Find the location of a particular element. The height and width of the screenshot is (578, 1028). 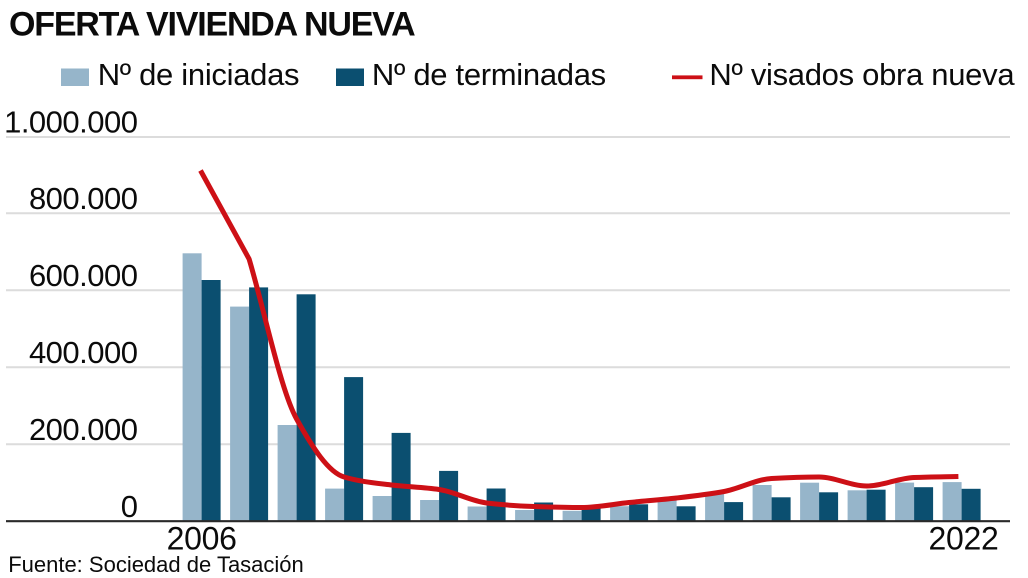

svg-text: 0 is located at coordinates (129, 506).